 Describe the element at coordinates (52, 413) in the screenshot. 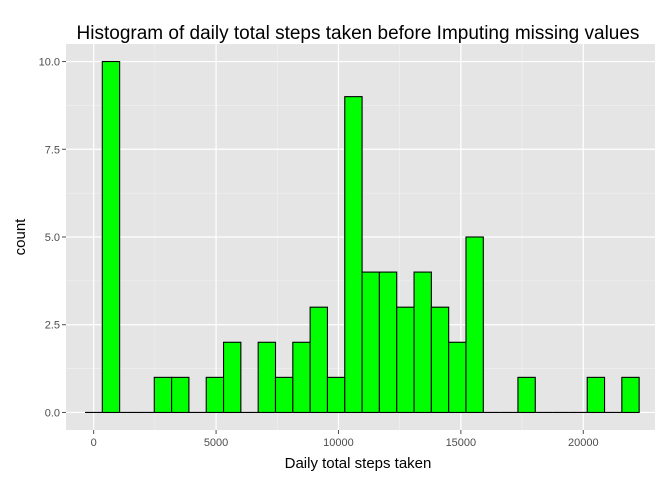

I see `y-tick-label: 0.0` at that location.